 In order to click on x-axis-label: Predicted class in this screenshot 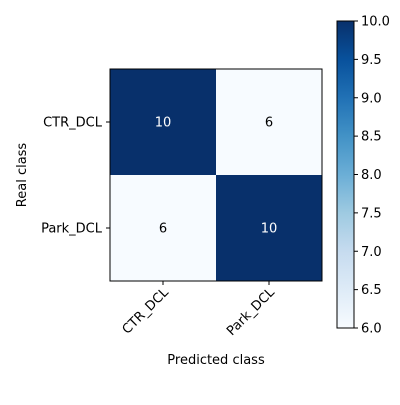, I will do `click(216, 360)`.